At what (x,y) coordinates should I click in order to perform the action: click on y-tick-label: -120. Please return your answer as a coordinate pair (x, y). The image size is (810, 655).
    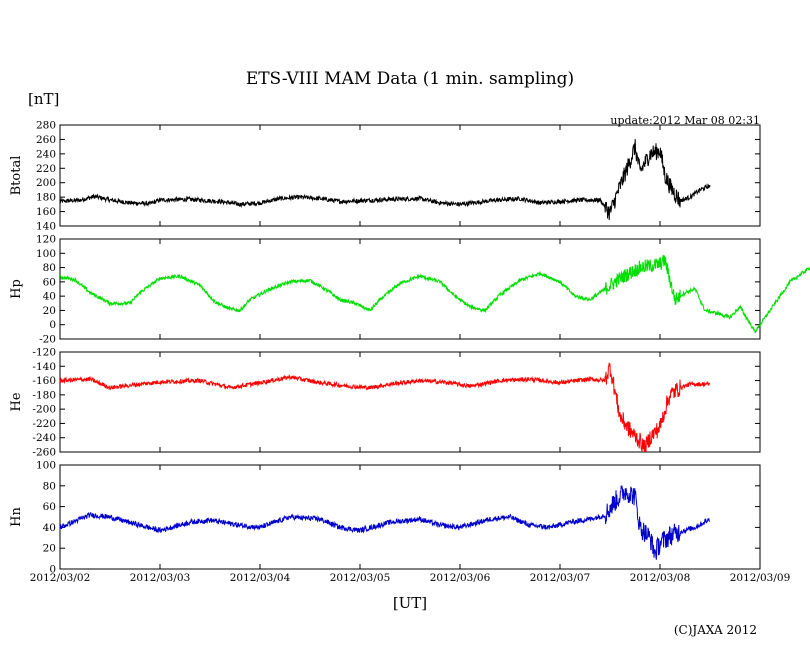
    Looking at the image, I should click on (44, 353).